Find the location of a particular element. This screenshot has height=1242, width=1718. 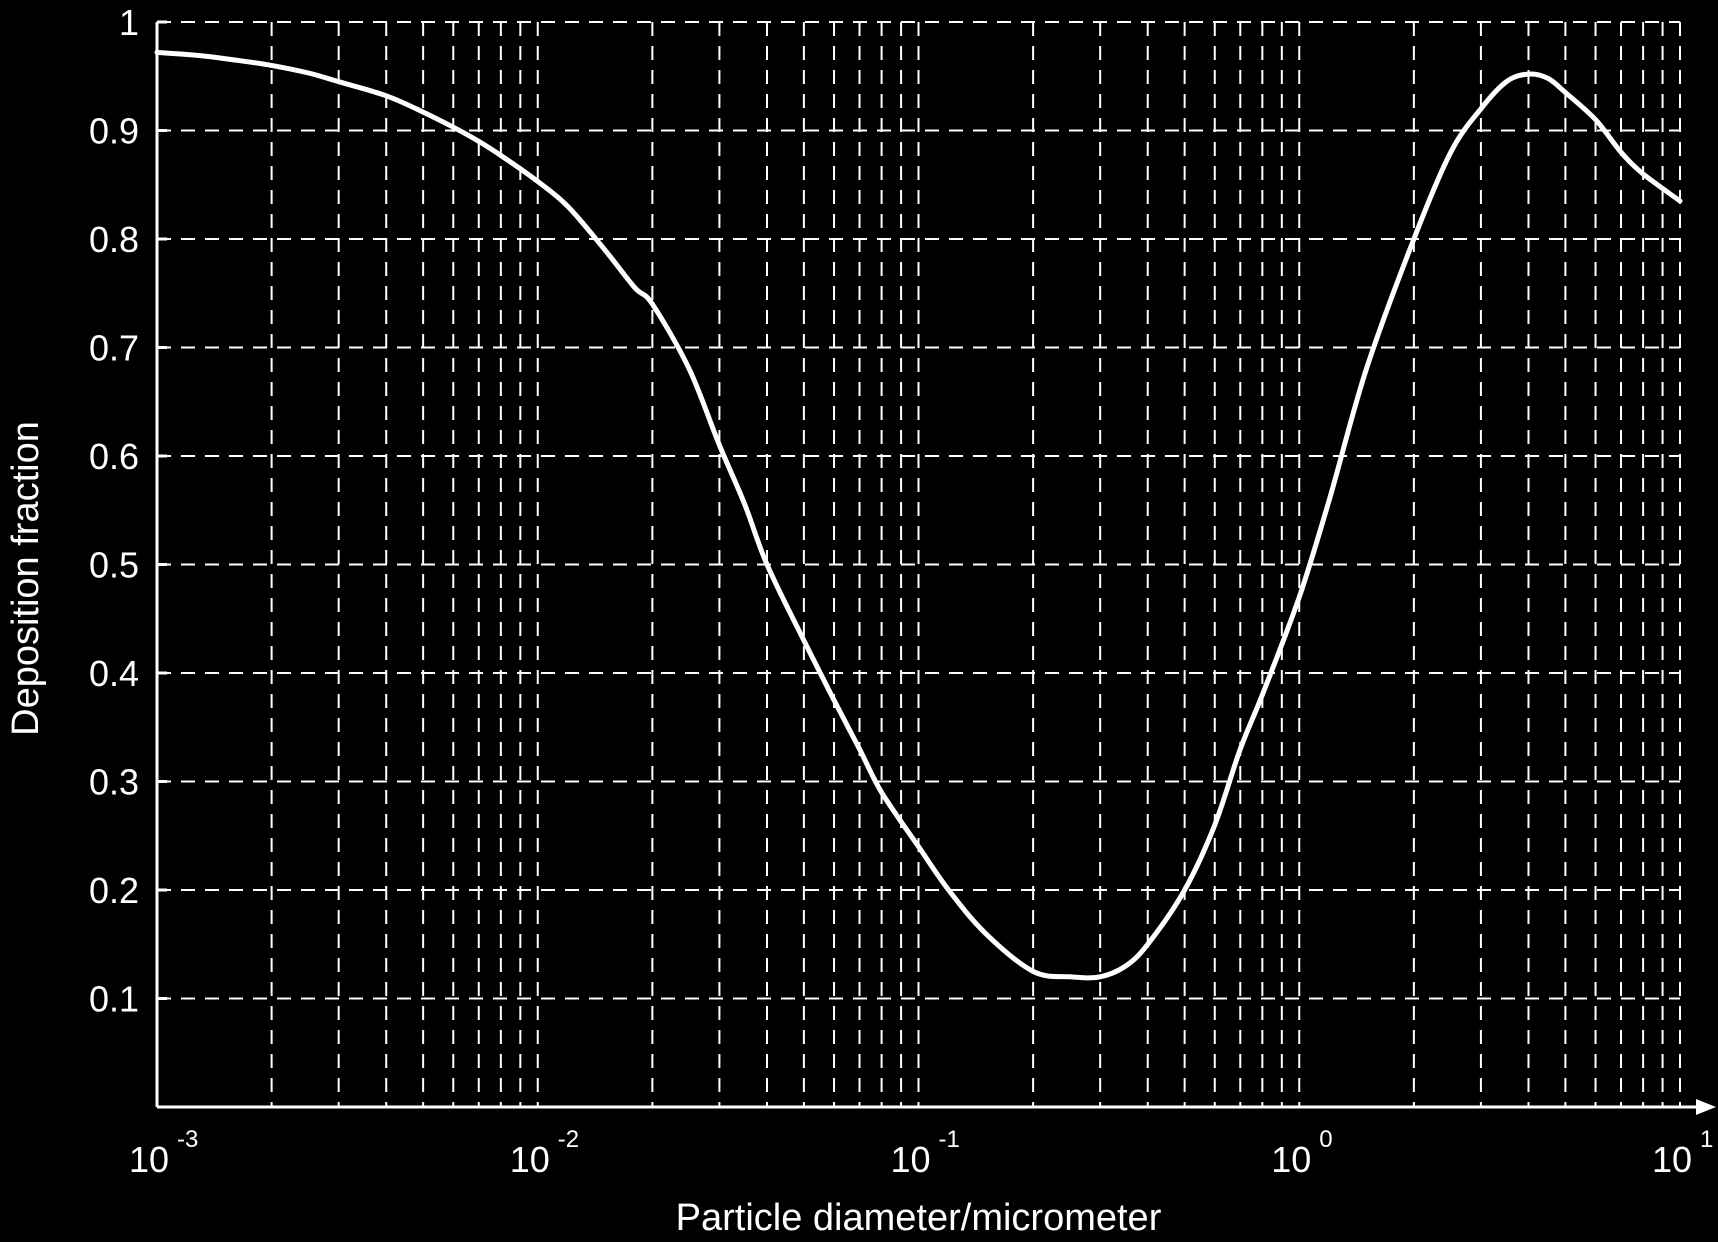

x-axis-title: Particle diameter/micrometer is located at coordinates (919, 1218).